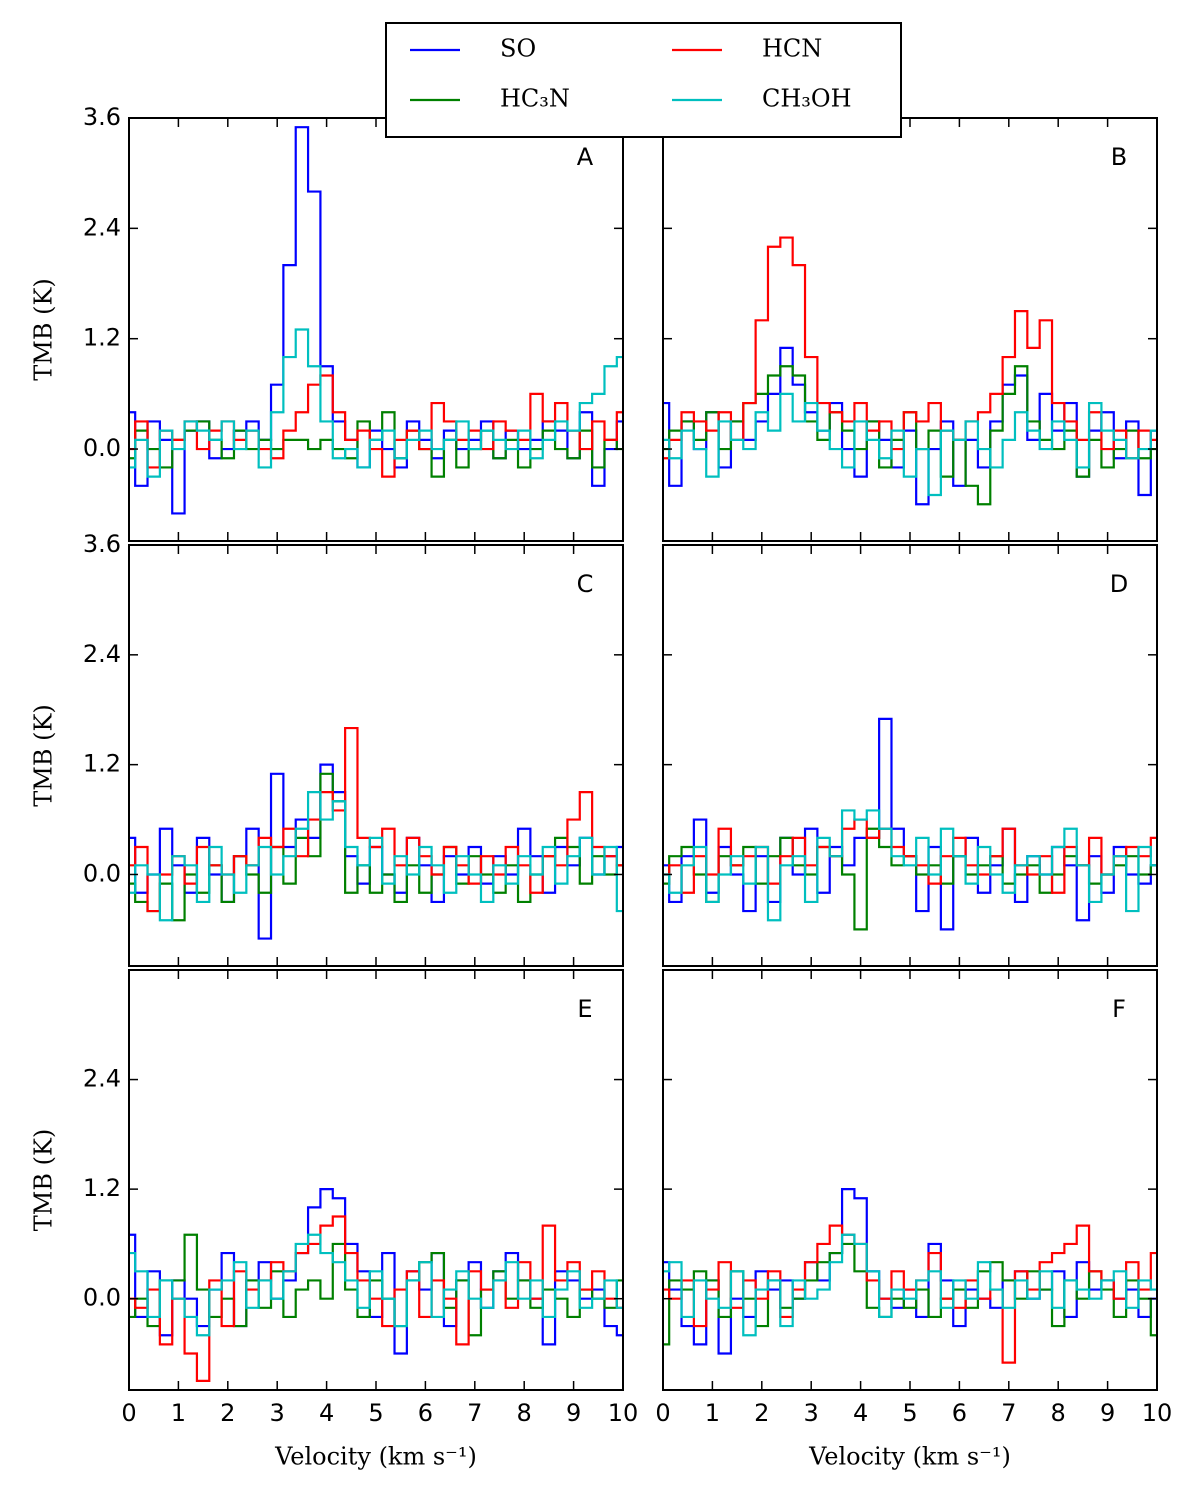 The width and height of the screenshot is (1200, 1499). Describe the element at coordinates (584, 1009) in the screenshot. I see `panel-label: E` at that location.